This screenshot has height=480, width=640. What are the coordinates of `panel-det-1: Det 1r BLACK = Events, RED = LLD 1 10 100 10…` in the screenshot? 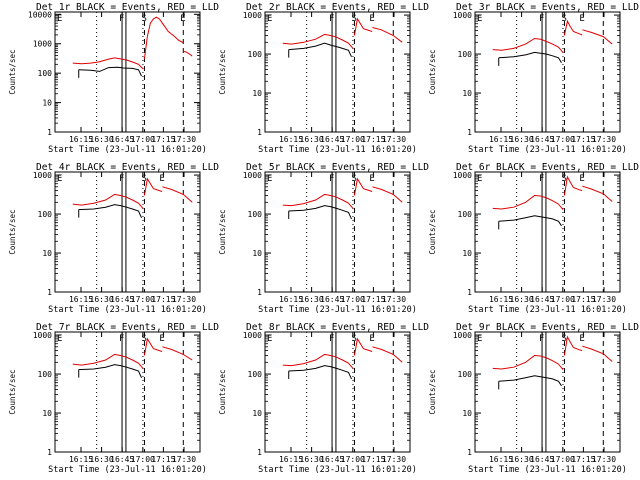 It's located at (113, 78).